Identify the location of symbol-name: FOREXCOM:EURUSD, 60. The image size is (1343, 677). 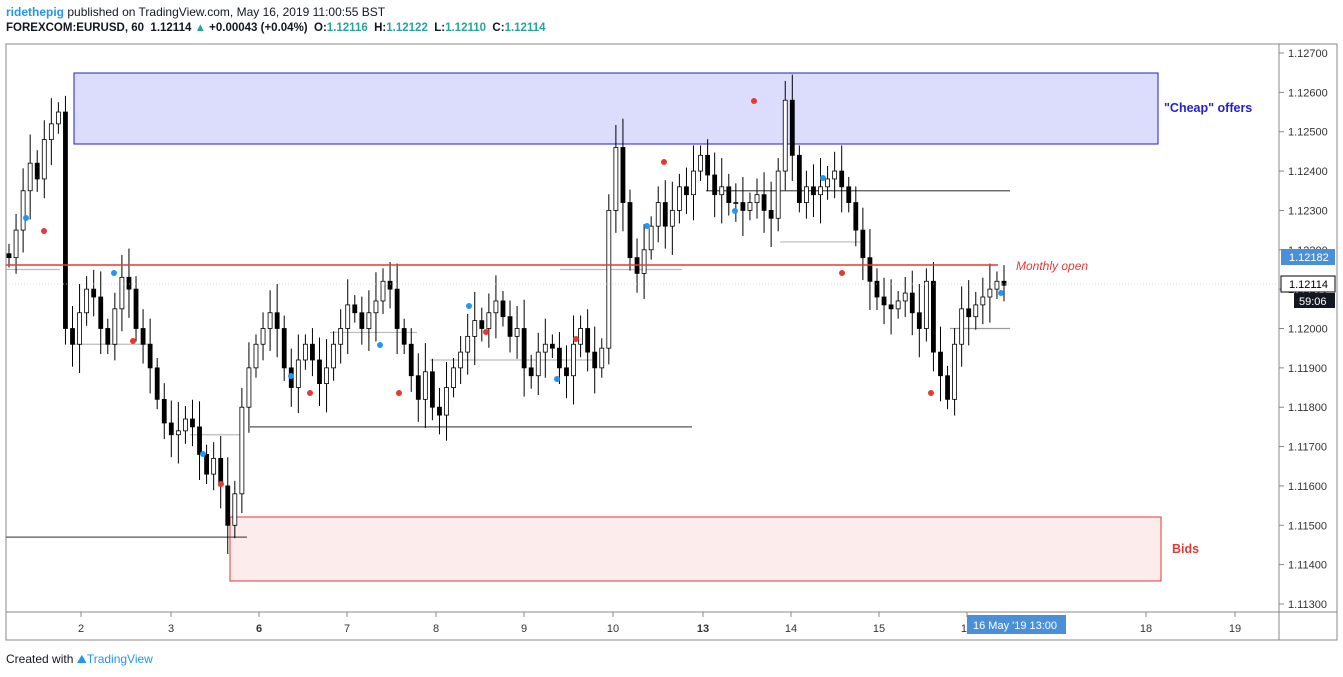
(75, 28).